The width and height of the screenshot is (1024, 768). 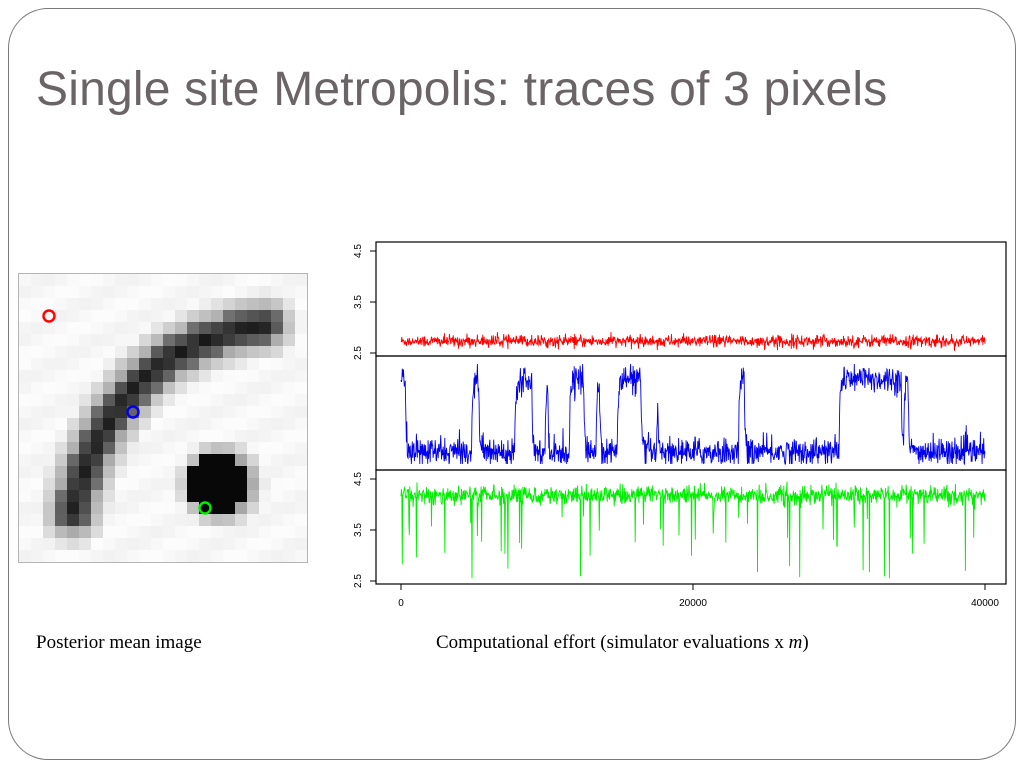 What do you see at coordinates (358, 479) in the screenshot?
I see `y-tick-label: 4.5` at bounding box center [358, 479].